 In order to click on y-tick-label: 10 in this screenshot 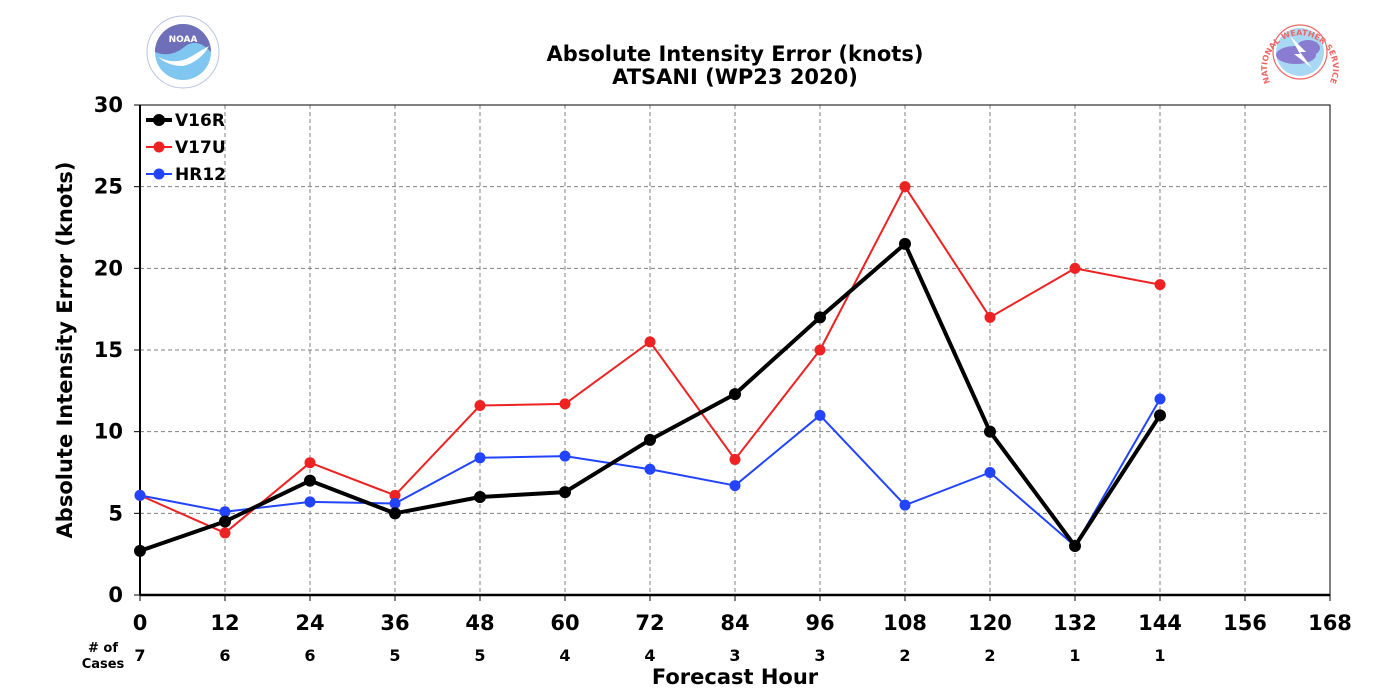, I will do `click(108, 432)`.